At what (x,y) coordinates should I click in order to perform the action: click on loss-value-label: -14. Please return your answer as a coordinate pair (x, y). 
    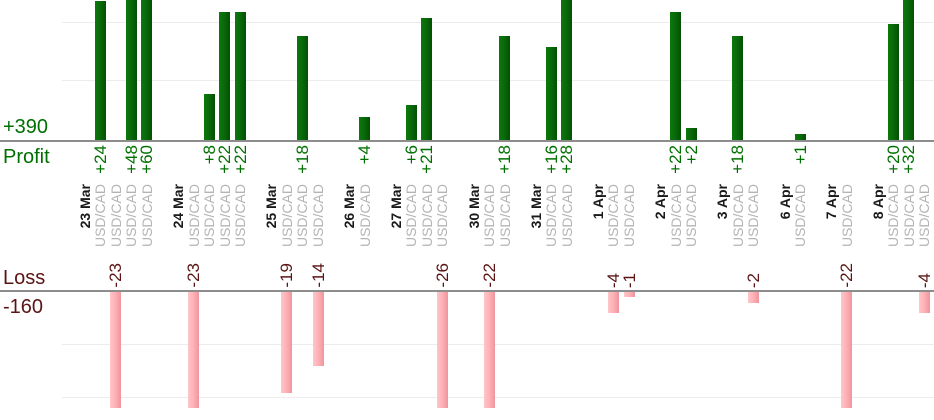
    Looking at the image, I should click on (318, 275).